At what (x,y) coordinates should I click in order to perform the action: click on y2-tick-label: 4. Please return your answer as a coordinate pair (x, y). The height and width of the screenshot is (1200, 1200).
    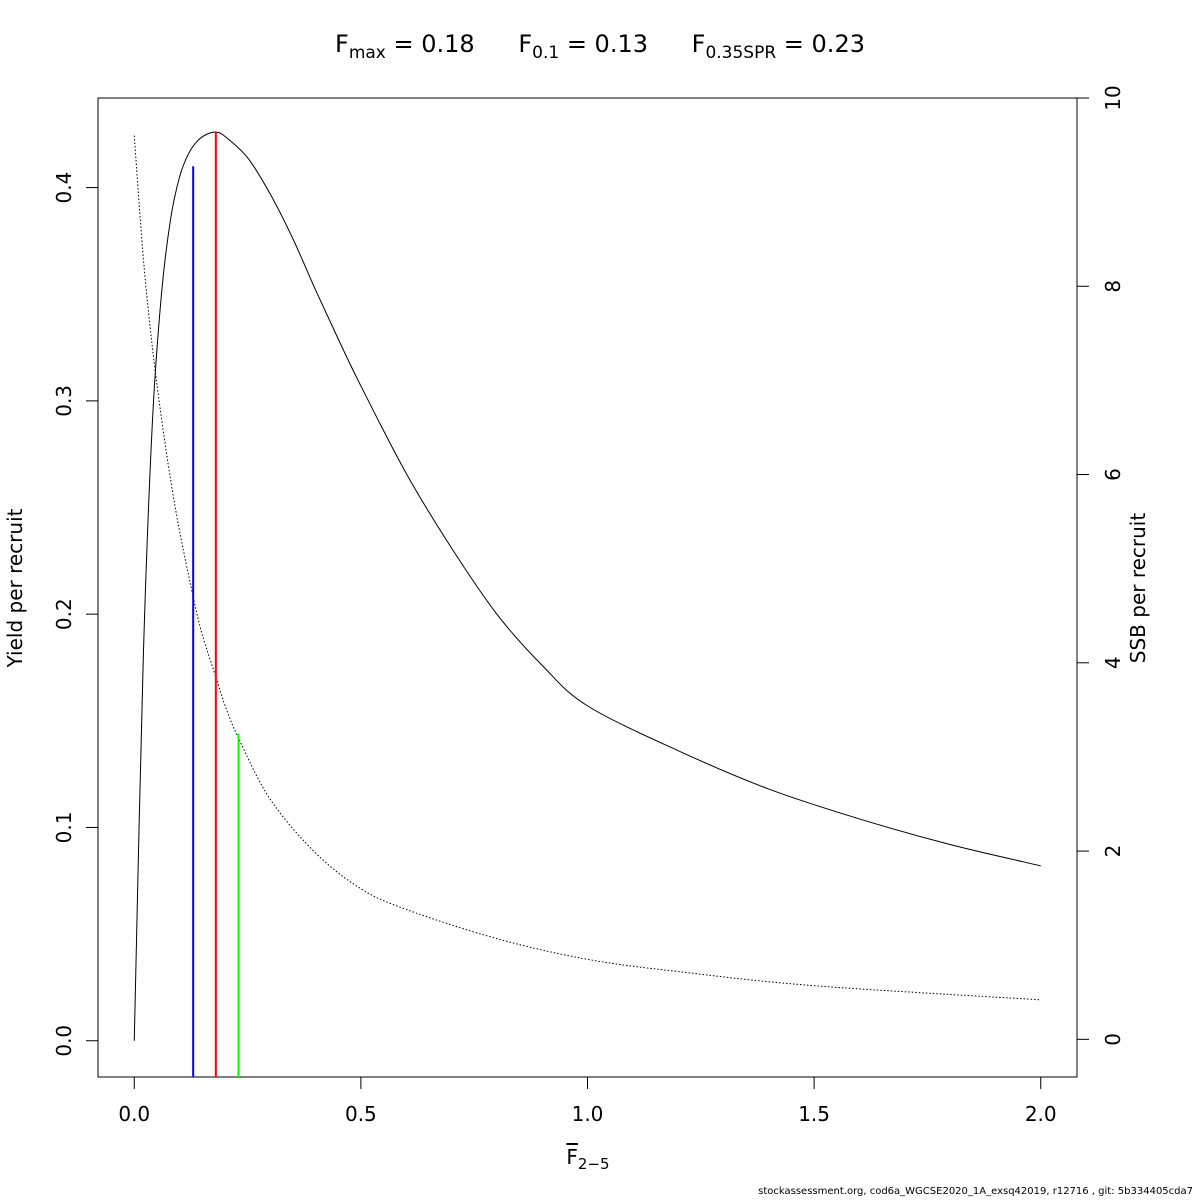
    Looking at the image, I should click on (1113, 662).